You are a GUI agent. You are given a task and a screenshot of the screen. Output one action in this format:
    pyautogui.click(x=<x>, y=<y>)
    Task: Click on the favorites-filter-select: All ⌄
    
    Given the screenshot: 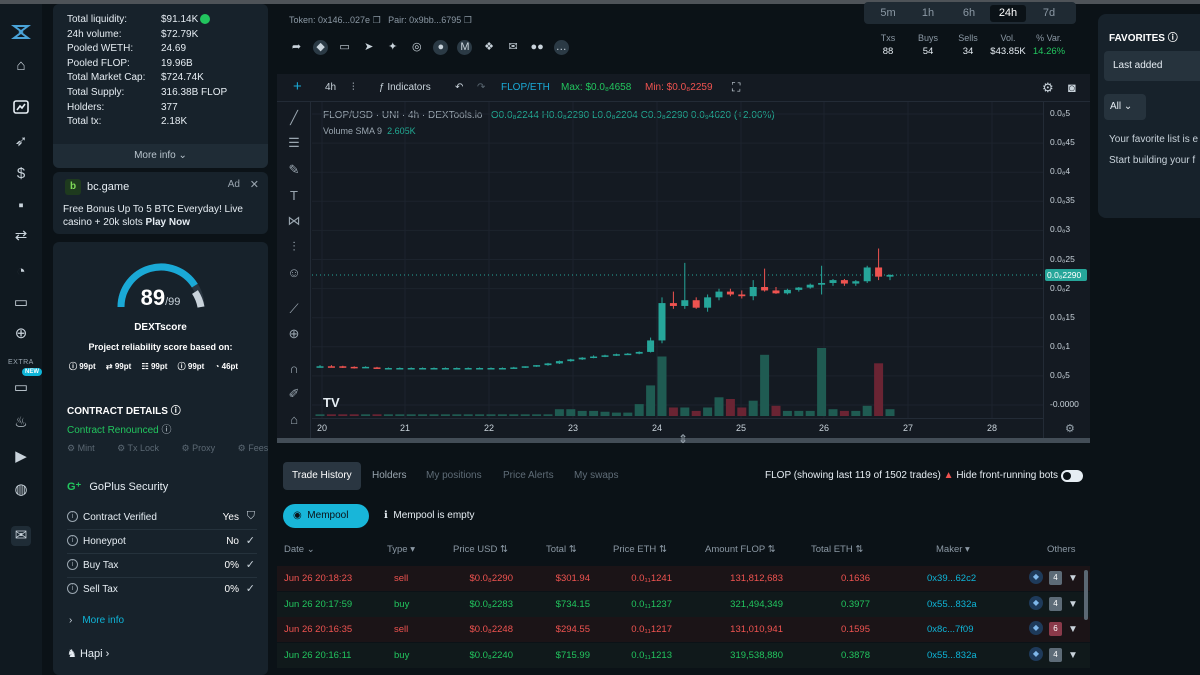 What is the action you would take?
    pyautogui.click(x=1125, y=107)
    